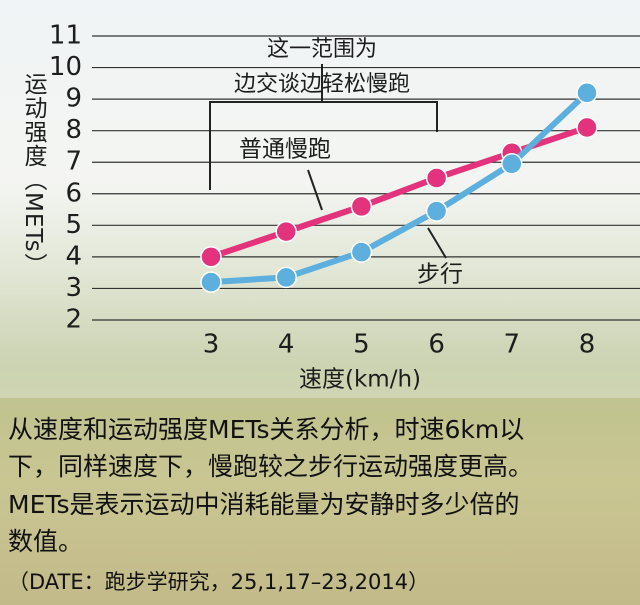 The height and width of the screenshot is (605, 640). Describe the element at coordinates (65, 67) in the screenshot. I see `y-tick-label: 10` at that location.